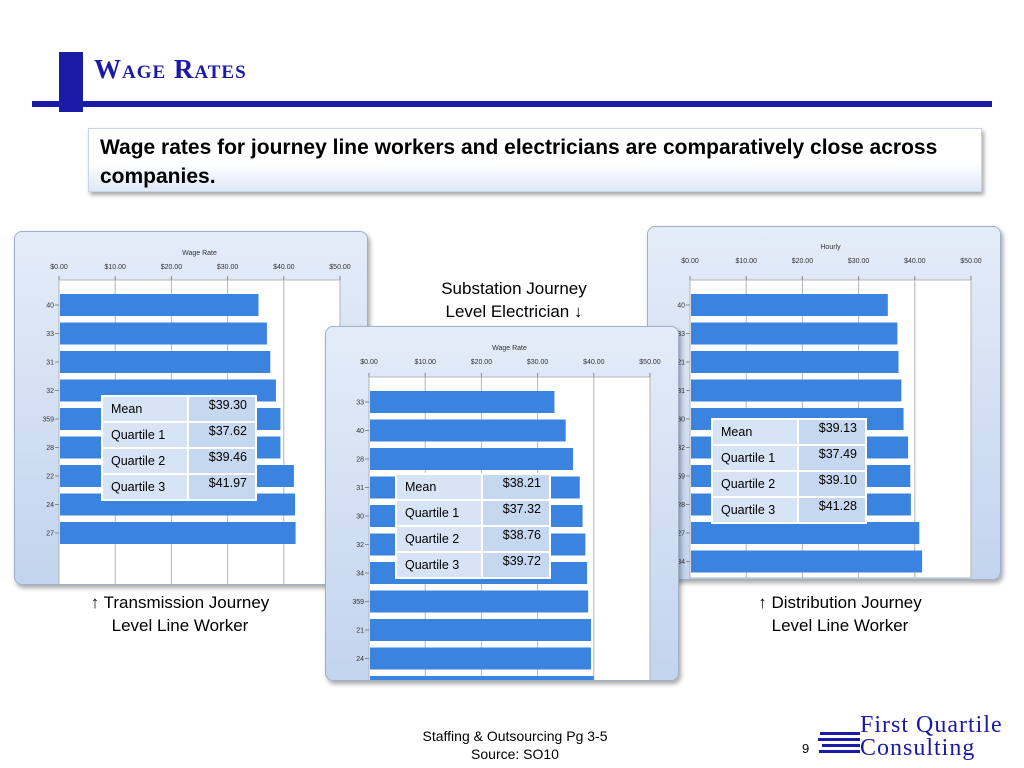  I want to click on caption-line: Substation Journey, so click(514, 288).